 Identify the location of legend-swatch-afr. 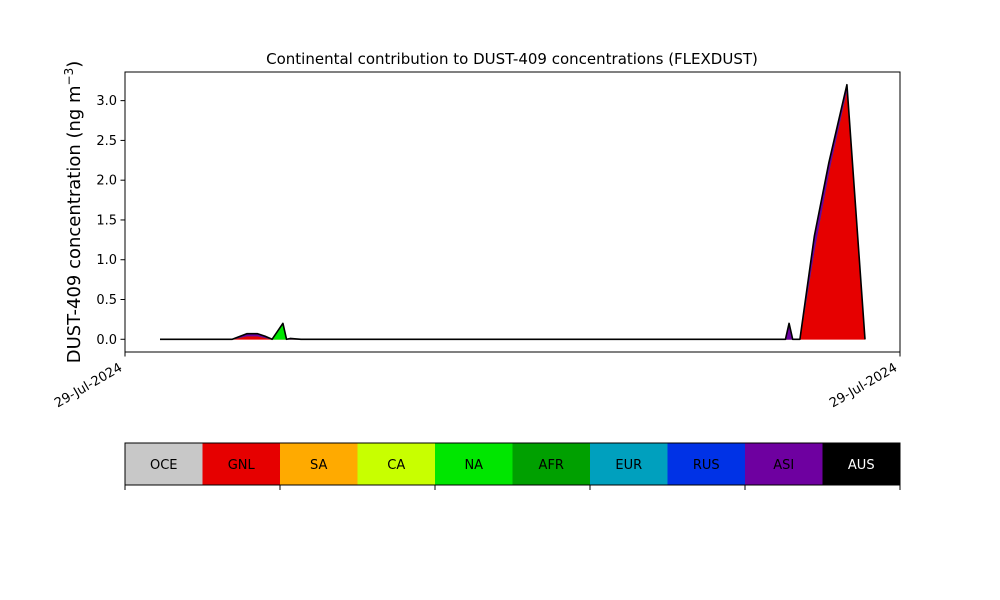
(551, 464).